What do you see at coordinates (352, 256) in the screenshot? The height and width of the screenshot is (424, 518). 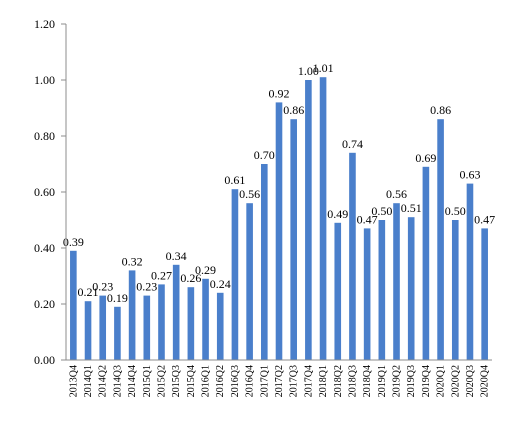 I see `bar-2018Q3` at bounding box center [352, 256].